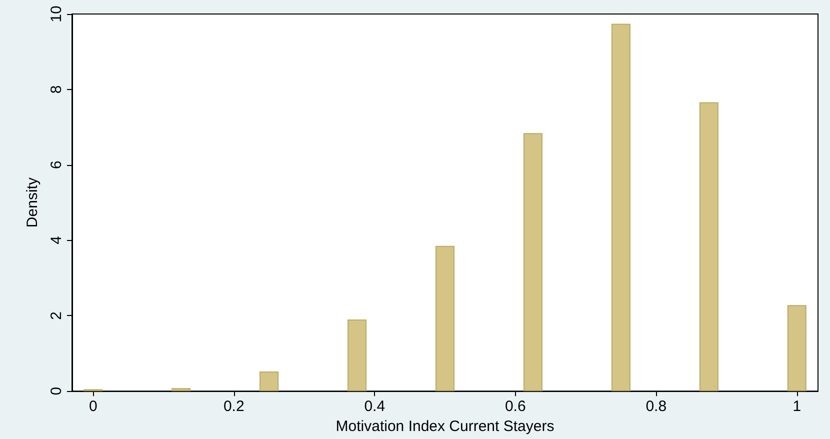 This screenshot has width=830, height=439. I want to click on y-tick-label: 8, so click(56, 89).